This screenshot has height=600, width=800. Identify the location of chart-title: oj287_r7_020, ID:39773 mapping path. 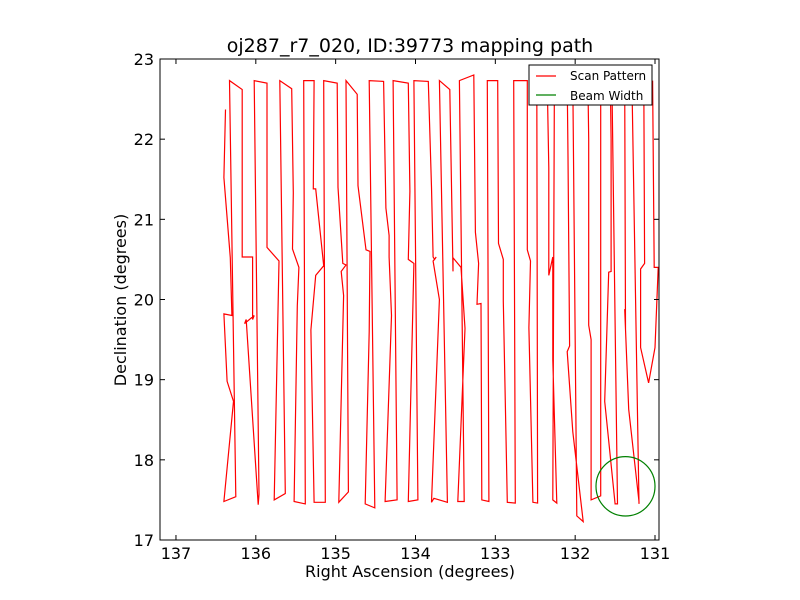
(410, 46).